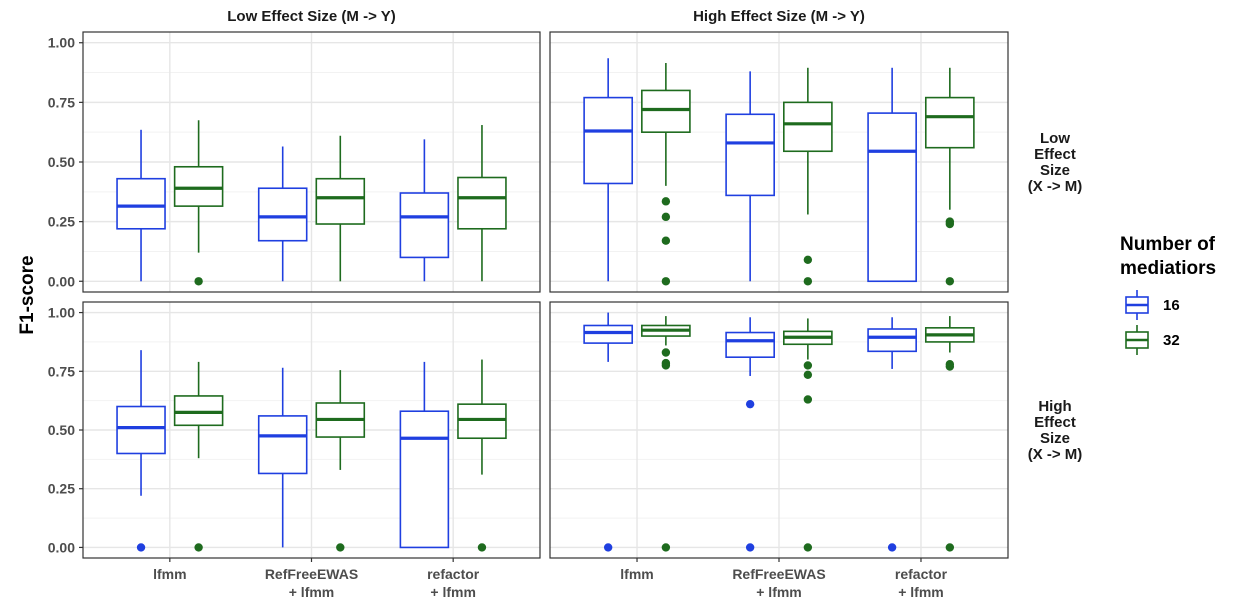 The width and height of the screenshot is (1240, 603). I want to click on legend-title: Number of, so click(1168, 244).